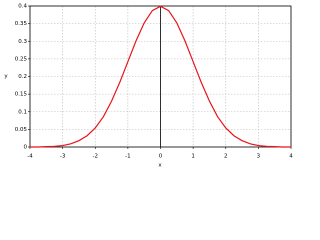 The image size is (320, 240). Describe the element at coordinates (63, 157) in the screenshot. I see `x-tick-label: -3` at that location.